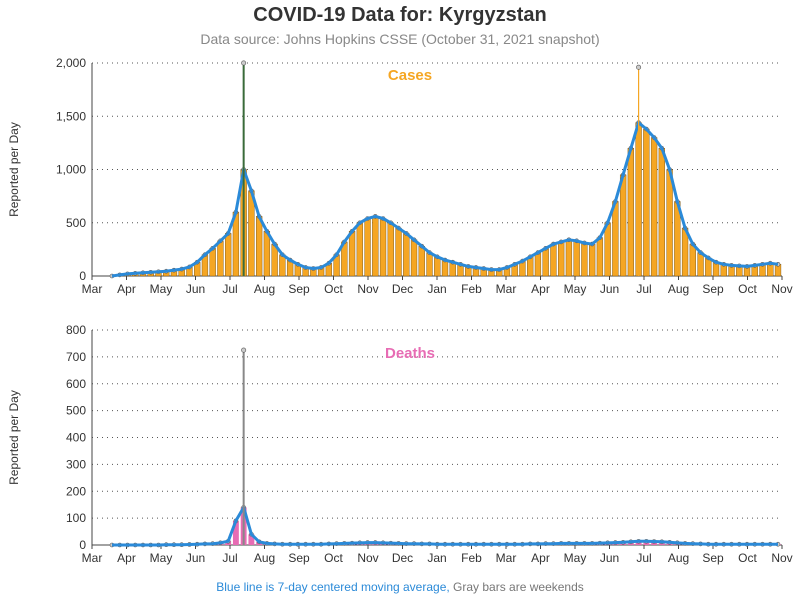  Describe the element at coordinates (471, 558) in the screenshot. I see `deaths-xtick-label: Feb` at that location.